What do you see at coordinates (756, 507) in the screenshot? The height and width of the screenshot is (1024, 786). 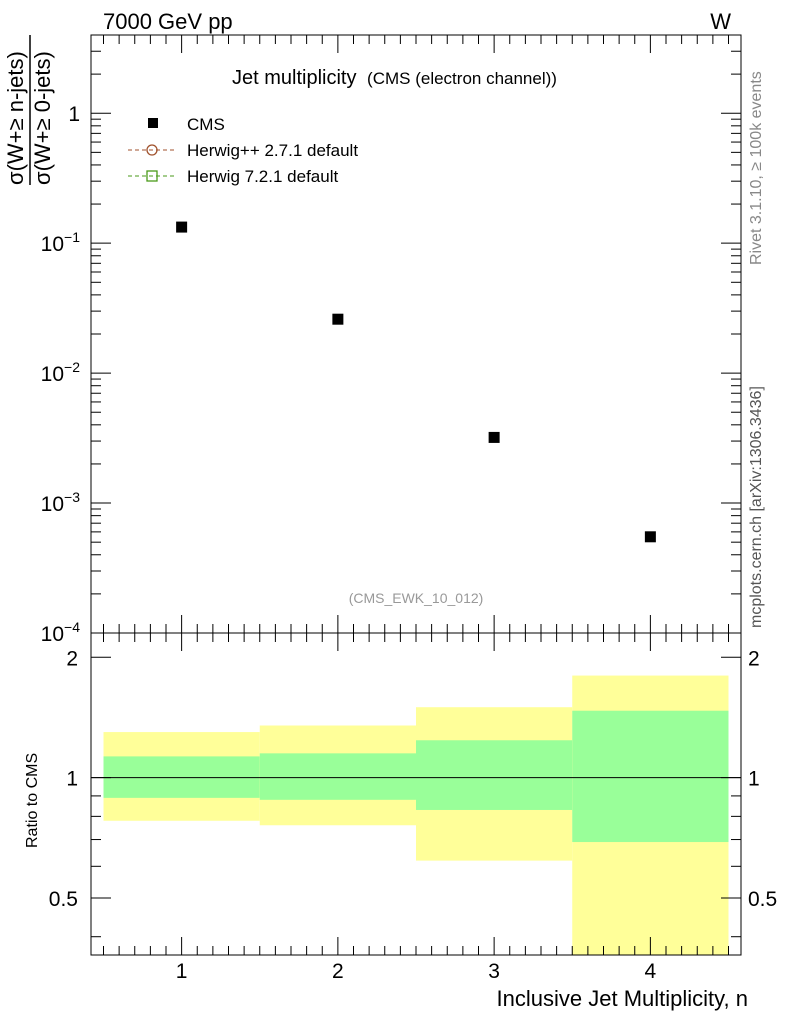 I see `mcplots-label: mcplots.cern.ch [arXiv:1306.3436]` at bounding box center [756, 507].